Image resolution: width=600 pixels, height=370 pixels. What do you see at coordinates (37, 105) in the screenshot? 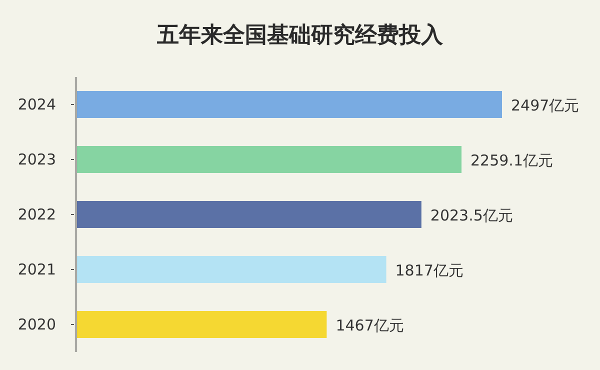
I see `y-tick-label: 2024` at bounding box center [37, 105].